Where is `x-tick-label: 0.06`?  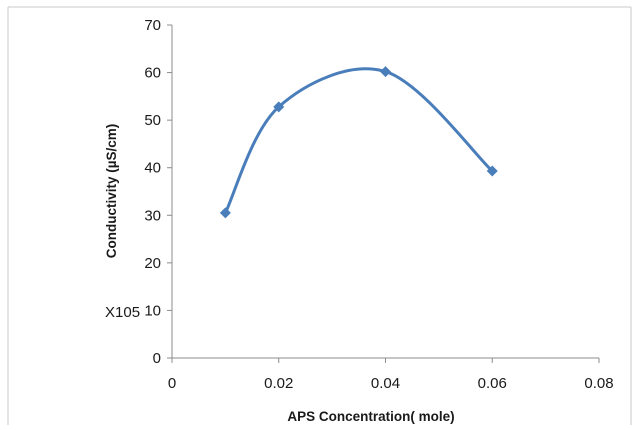
x-tick-label: 0.06 is located at coordinates (492, 383).